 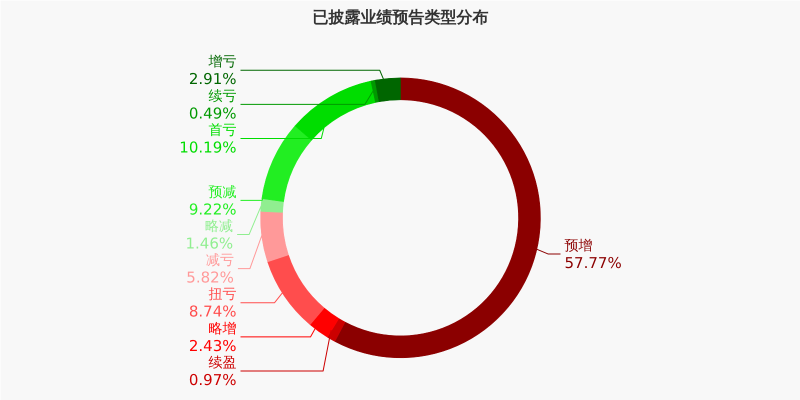 I want to click on slice-label: 减亏, so click(x=220, y=260).